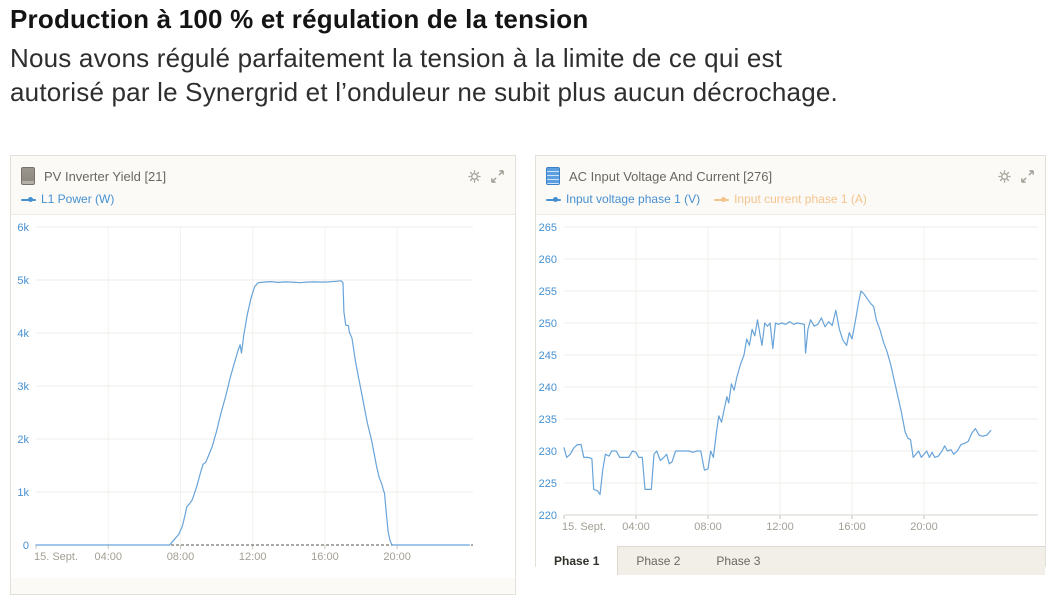 The height and width of the screenshot is (595, 1047). What do you see at coordinates (23, 281) in the screenshot?
I see `svg-text: 5k` at bounding box center [23, 281].